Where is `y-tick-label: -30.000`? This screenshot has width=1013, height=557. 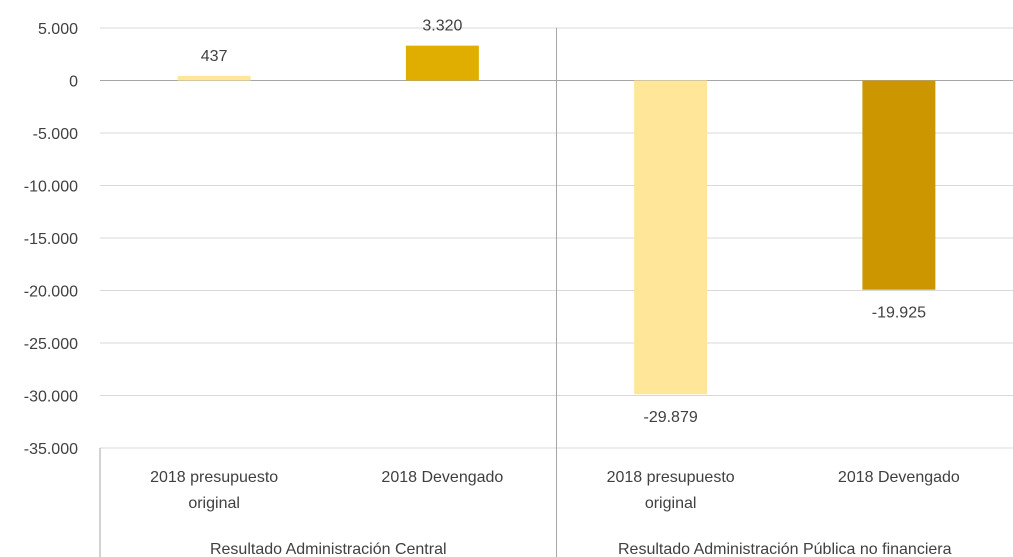
y-tick-label: -30.000 is located at coordinates (51, 397).